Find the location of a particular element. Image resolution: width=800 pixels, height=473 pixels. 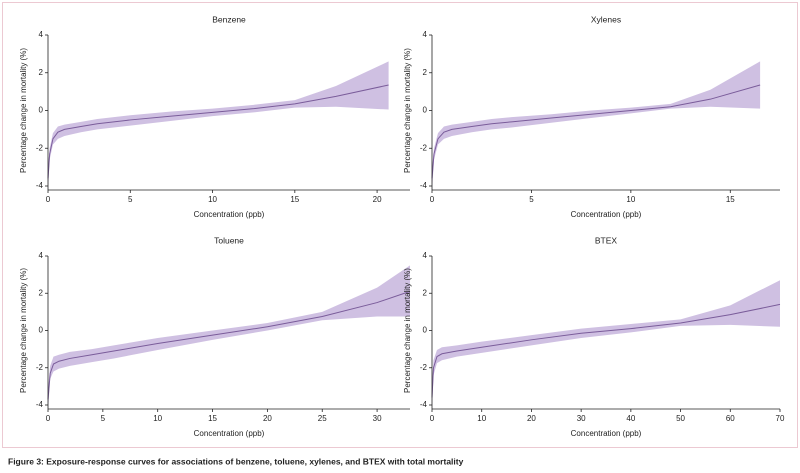

x-tick-label: 70 is located at coordinates (780, 418).